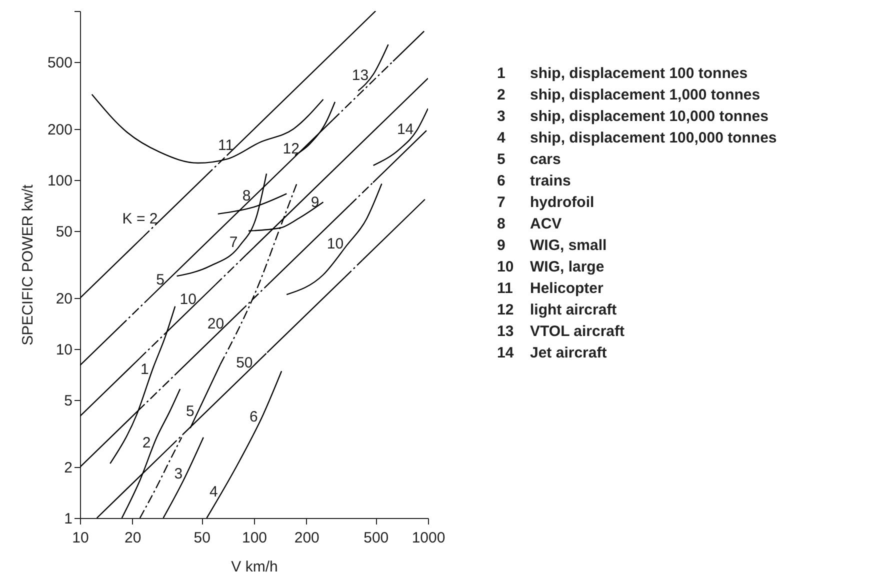 Image resolution: width=894 pixels, height=582 pixels. Describe the element at coordinates (550, 288) in the screenshot. I see `text: 11 Helicopter` at that location.